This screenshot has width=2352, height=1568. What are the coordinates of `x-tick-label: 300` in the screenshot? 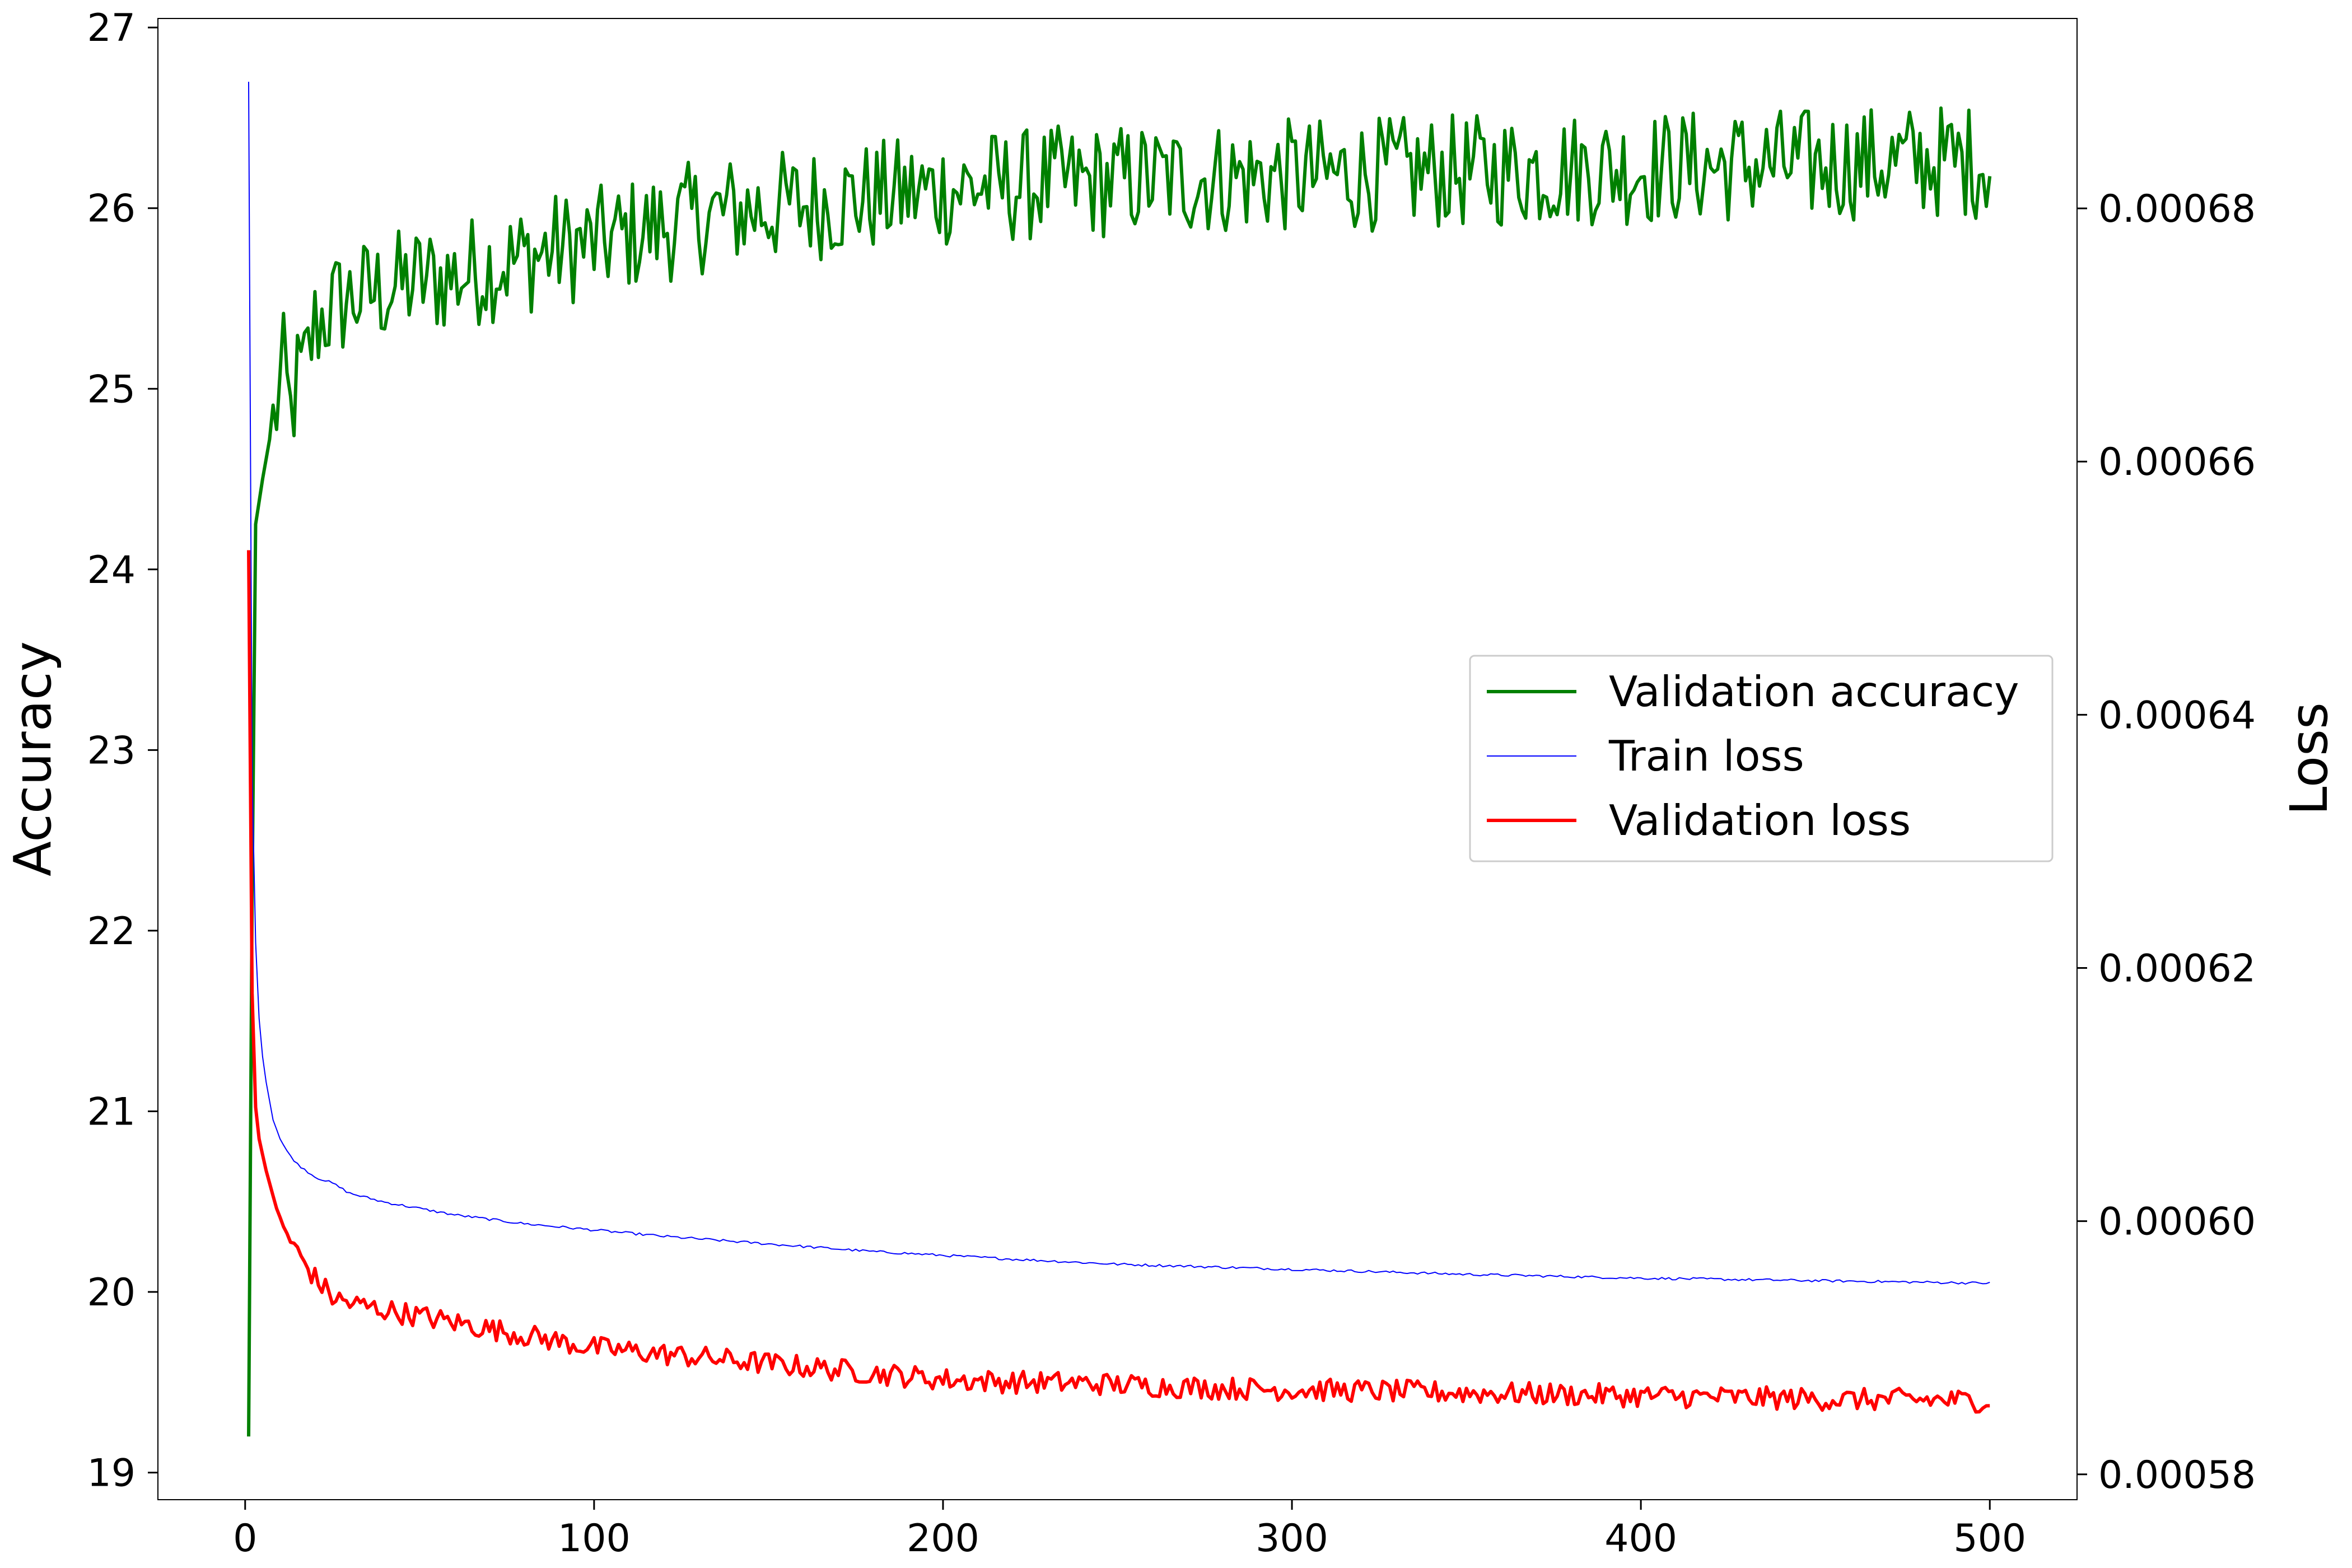 It's located at (1292, 1539).